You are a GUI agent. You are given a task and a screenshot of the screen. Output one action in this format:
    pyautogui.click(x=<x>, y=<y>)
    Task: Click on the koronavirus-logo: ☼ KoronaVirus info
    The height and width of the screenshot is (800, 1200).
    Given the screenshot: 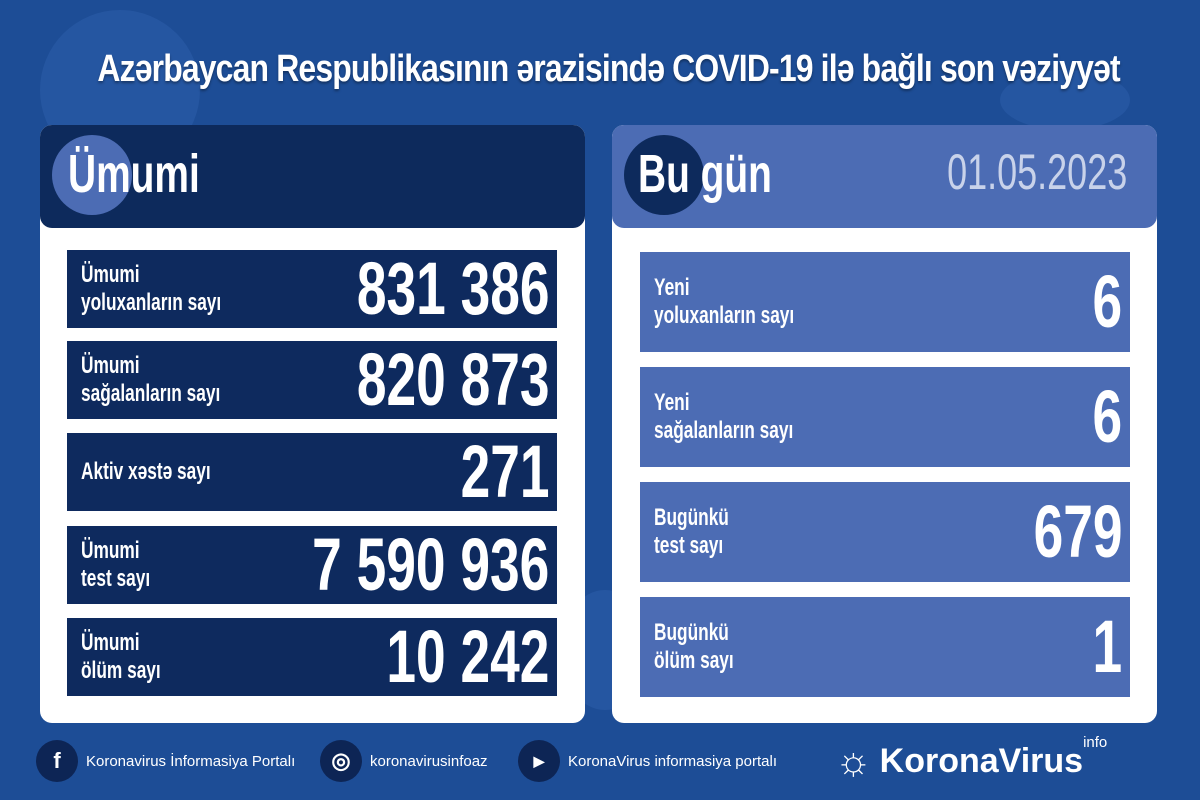 What is the action you would take?
    pyautogui.click(x=971, y=759)
    